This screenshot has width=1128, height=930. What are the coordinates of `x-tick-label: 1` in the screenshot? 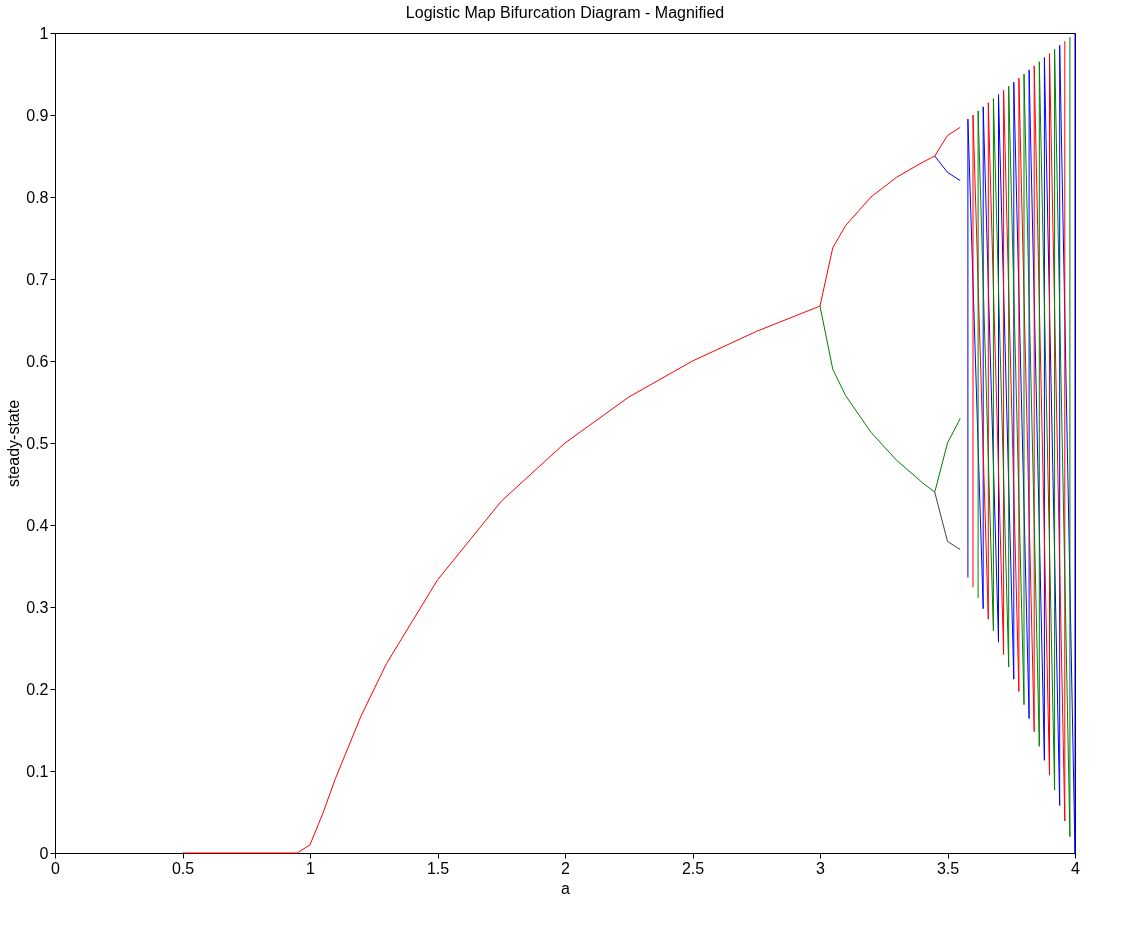 It's located at (311, 868).